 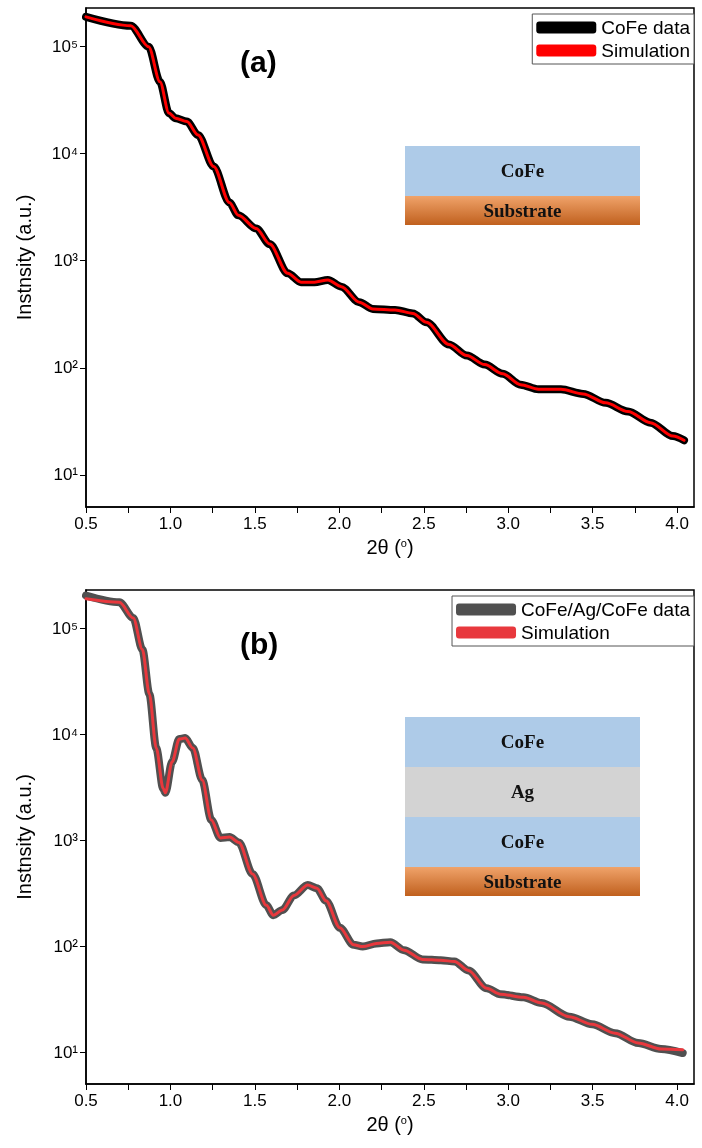 What do you see at coordinates (258, 61) in the screenshot?
I see `annotation: (a)` at bounding box center [258, 61].